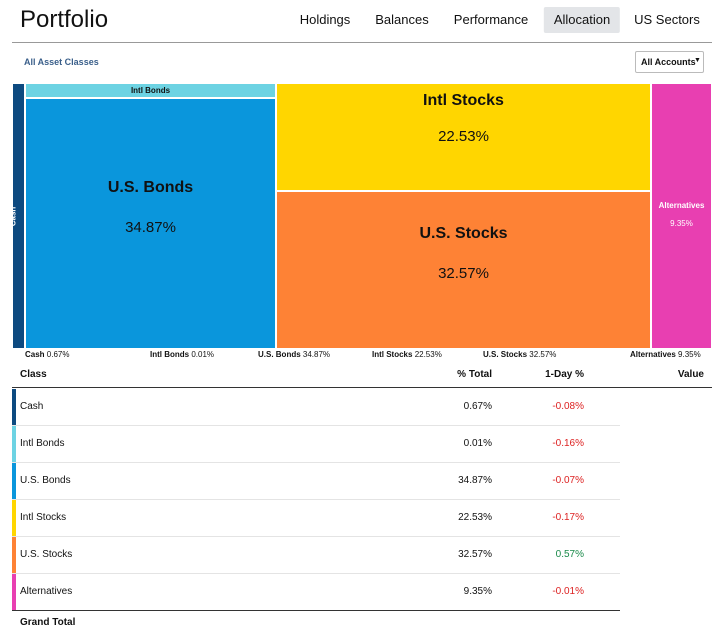 This screenshot has height=639, width=720. I want to click on legend-item: Cash 0.67%, so click(47, 354).